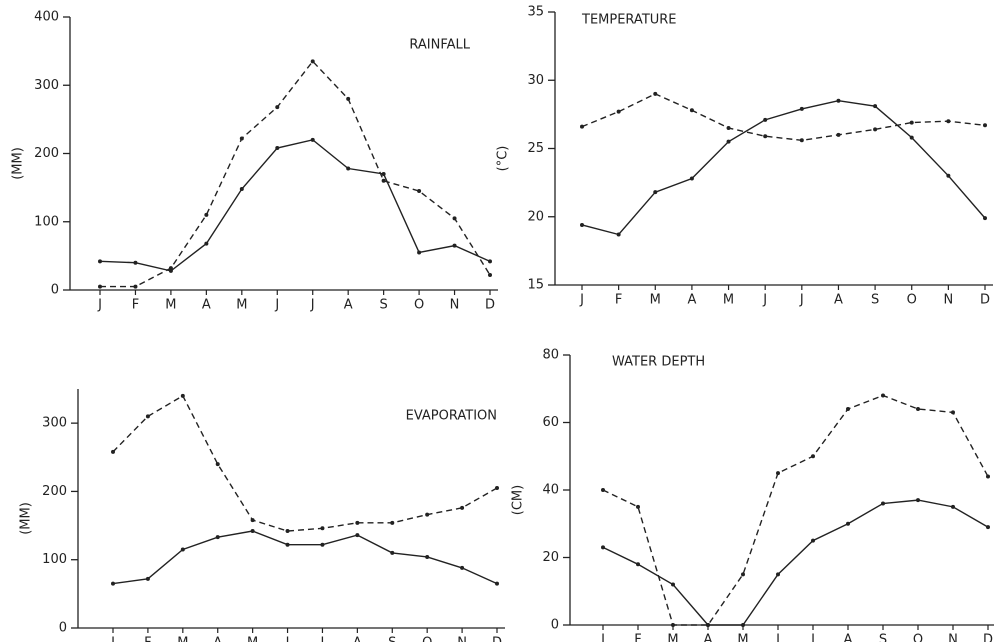  What do you see at coordinates (54, 491) in the screenshot?
I see `y-tick-label: 200` at bounding box center [54, 491].